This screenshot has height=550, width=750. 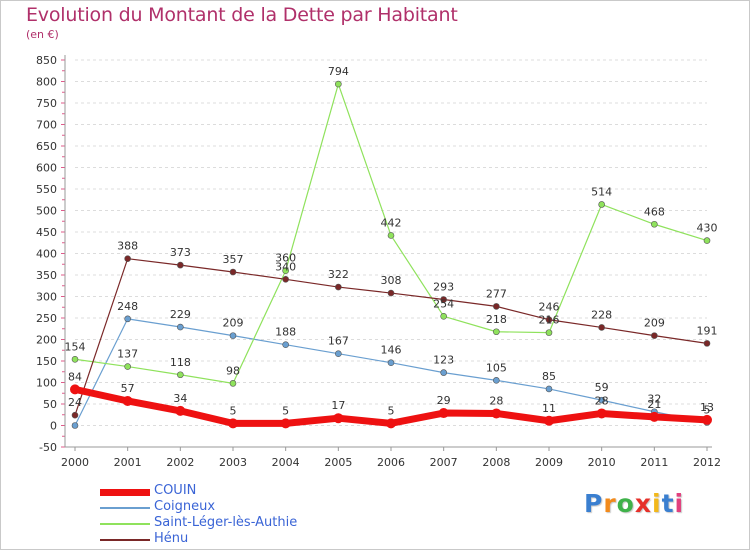 What do you see at coordinates (46, 297) in the screenshot?
I see `y-tick-label: 300` at bounding box center [46, 297].